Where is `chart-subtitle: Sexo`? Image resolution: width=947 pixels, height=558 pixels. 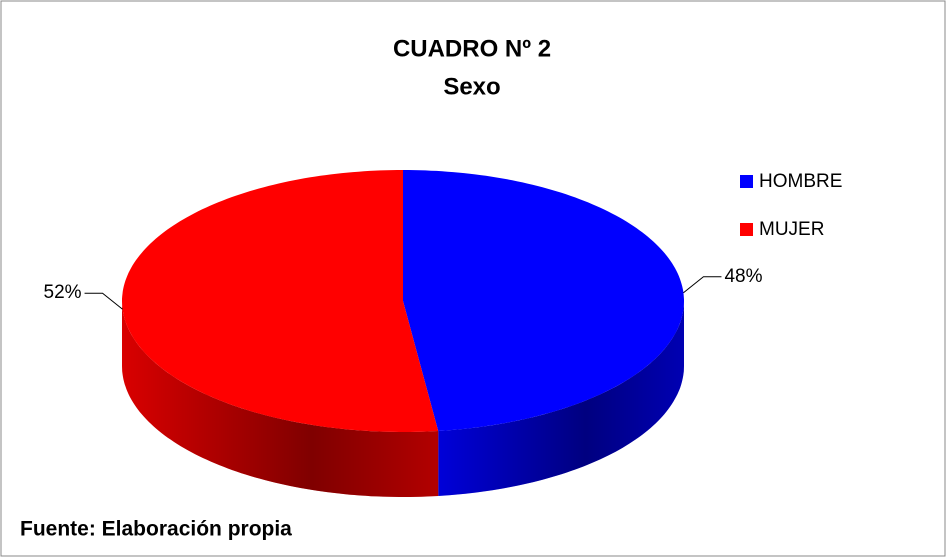
chart-subtitle: Sexo is located at coordinates (471, 86).